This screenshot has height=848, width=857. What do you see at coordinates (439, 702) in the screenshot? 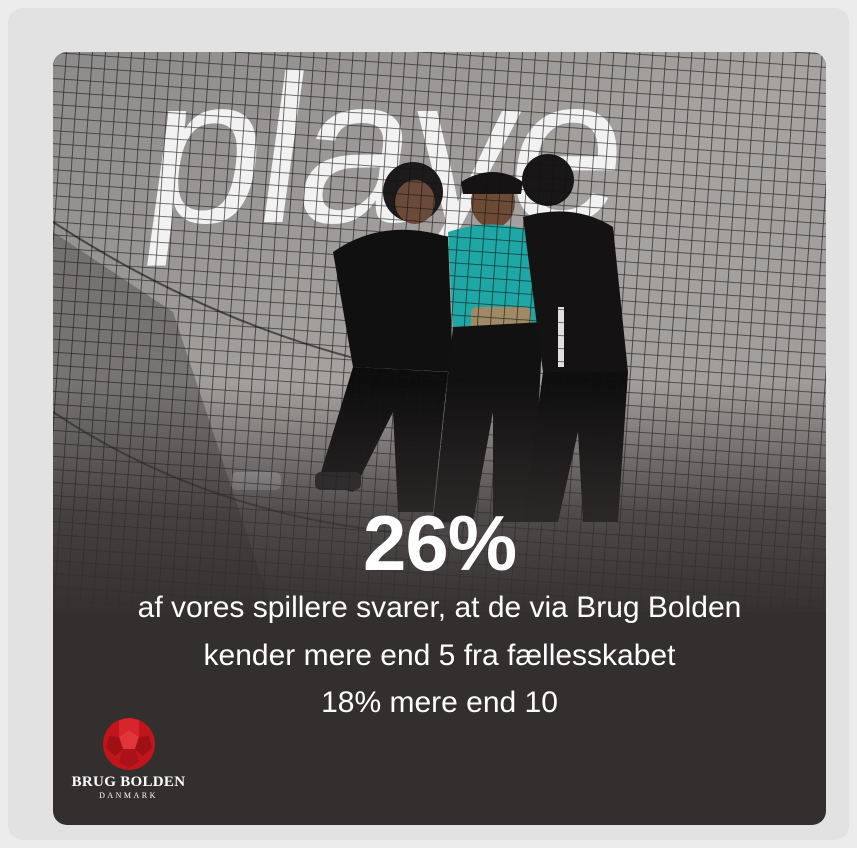
I see `stat-line-3: 18% mere end 10` at bounding box center [439, 702].